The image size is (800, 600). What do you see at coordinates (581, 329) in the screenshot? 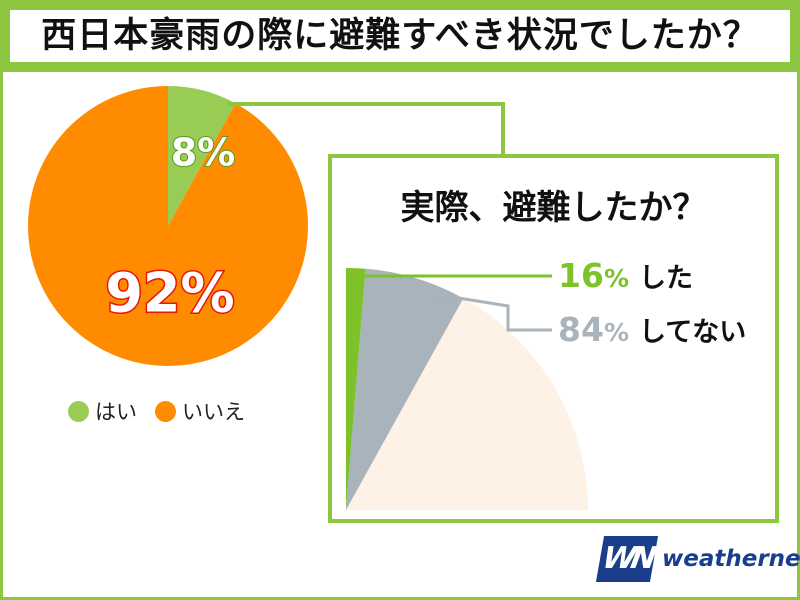
I see `sub-value-did-not: 84` at bounding box center [581, 329].